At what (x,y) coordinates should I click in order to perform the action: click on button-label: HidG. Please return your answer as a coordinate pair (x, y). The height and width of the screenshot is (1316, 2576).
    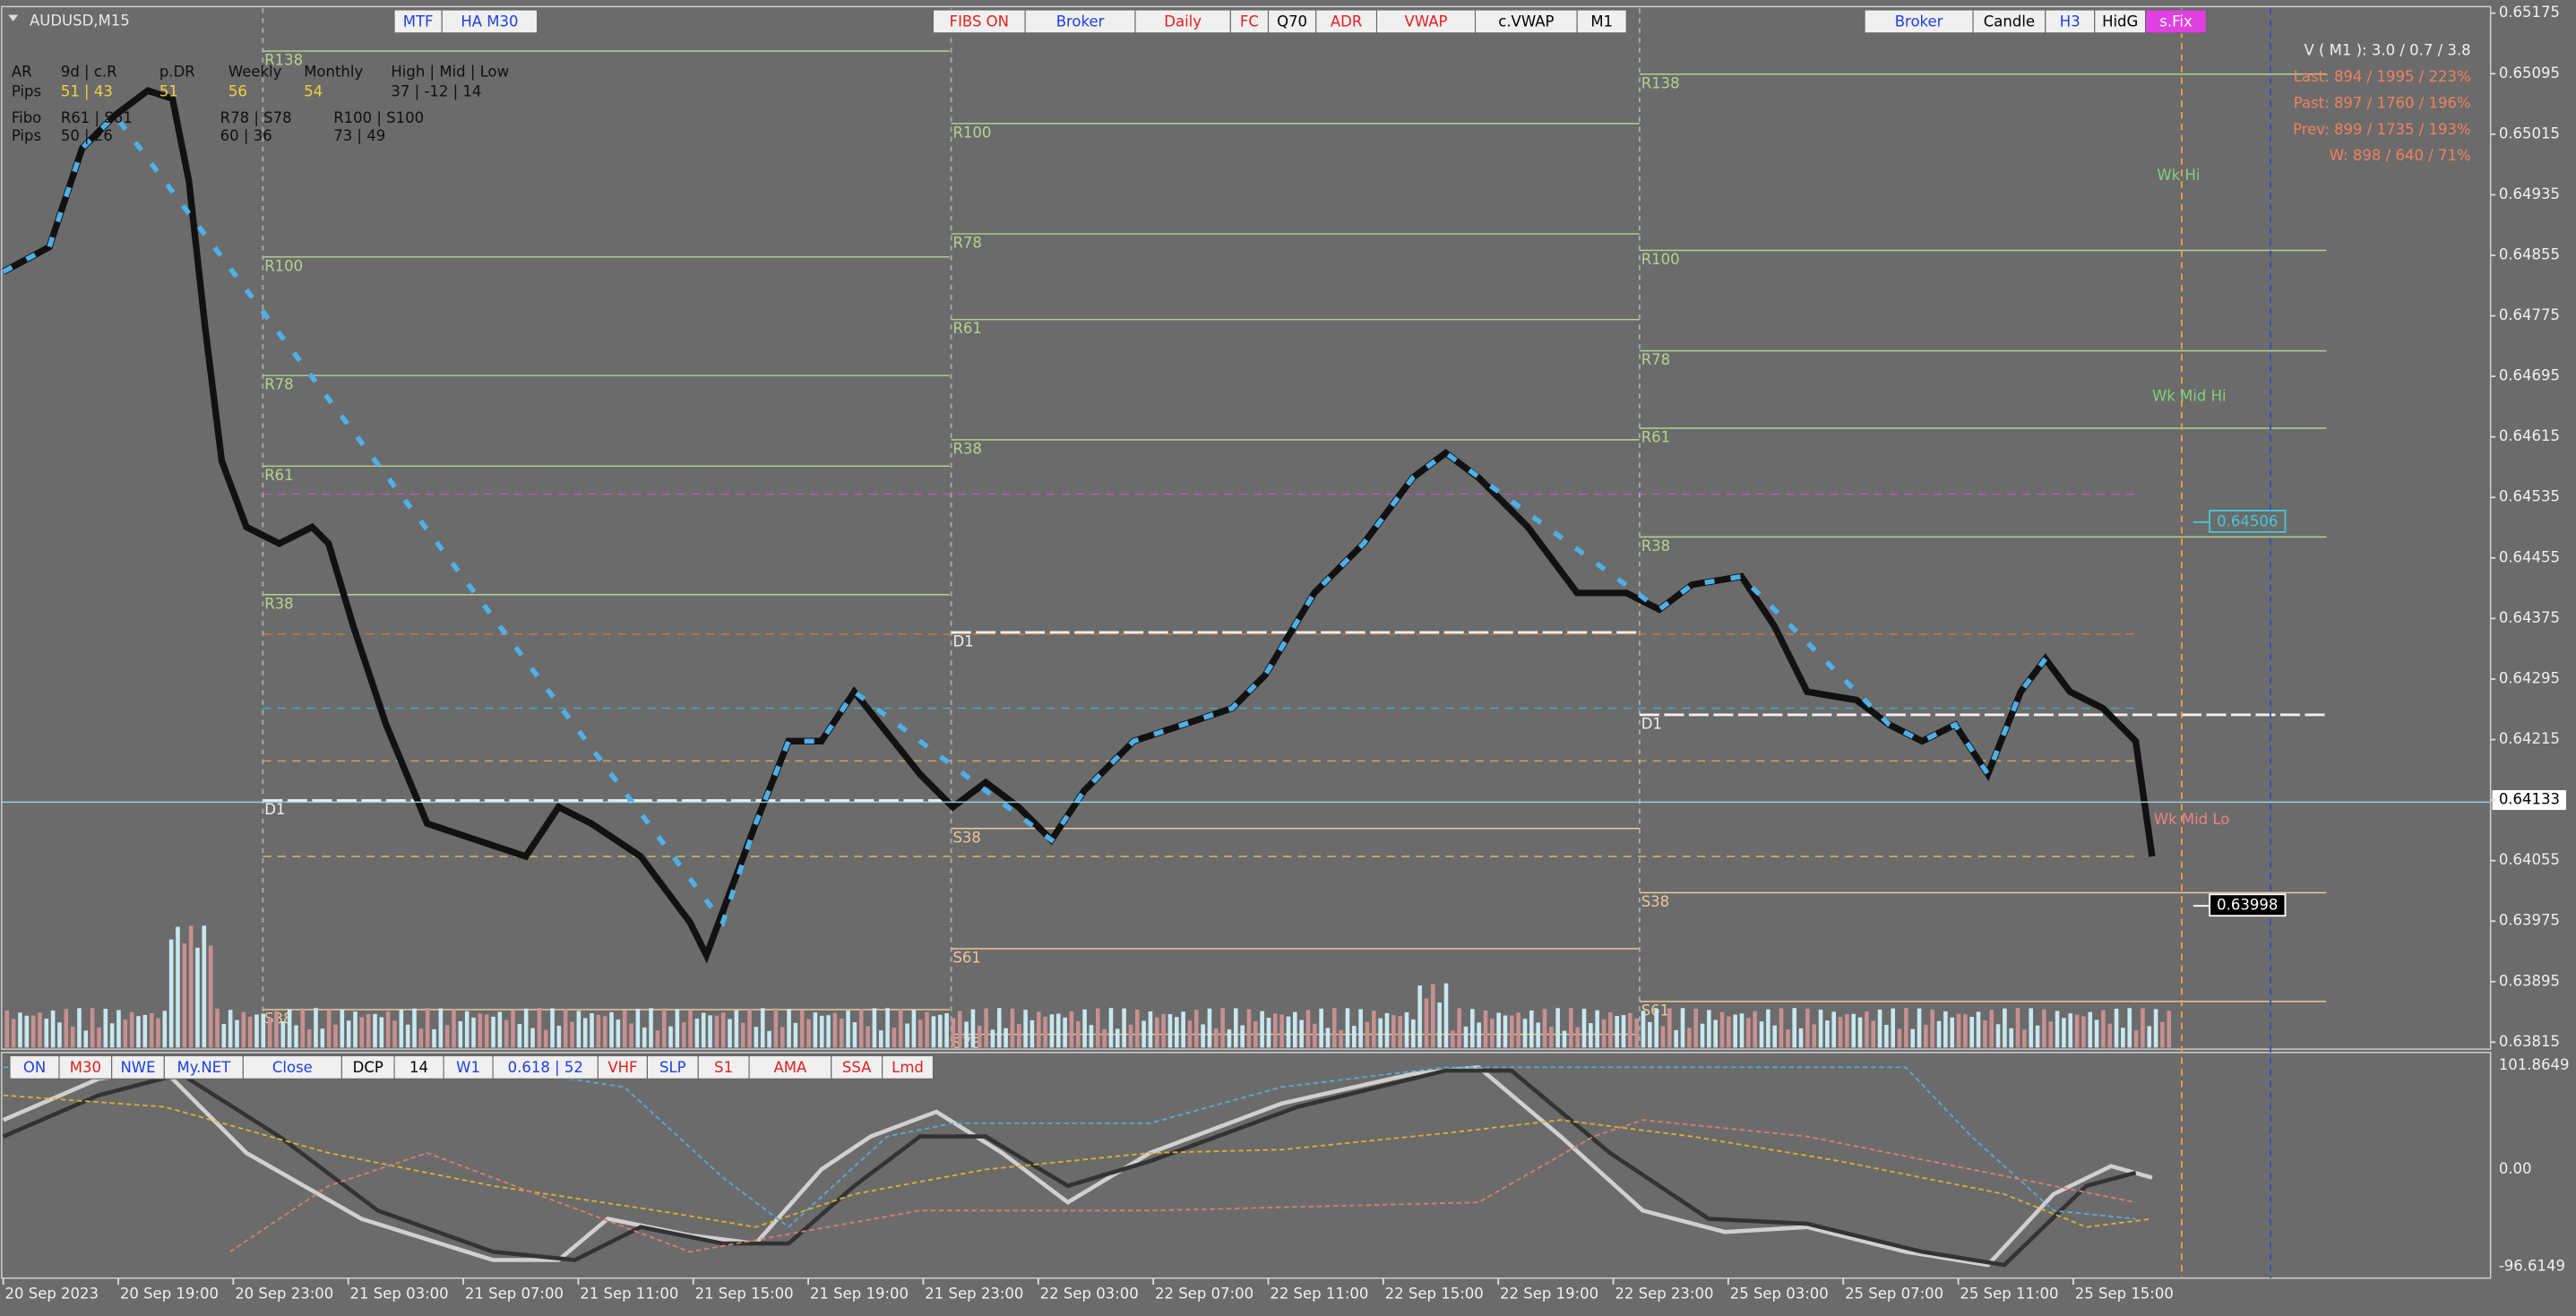
    Looking at the image, I should click on (2120, 21).